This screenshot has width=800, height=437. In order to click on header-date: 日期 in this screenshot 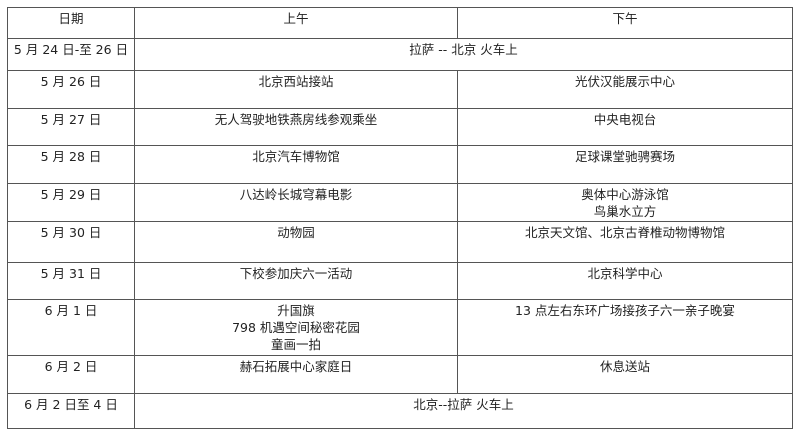, I will do `click(71, 23)`.